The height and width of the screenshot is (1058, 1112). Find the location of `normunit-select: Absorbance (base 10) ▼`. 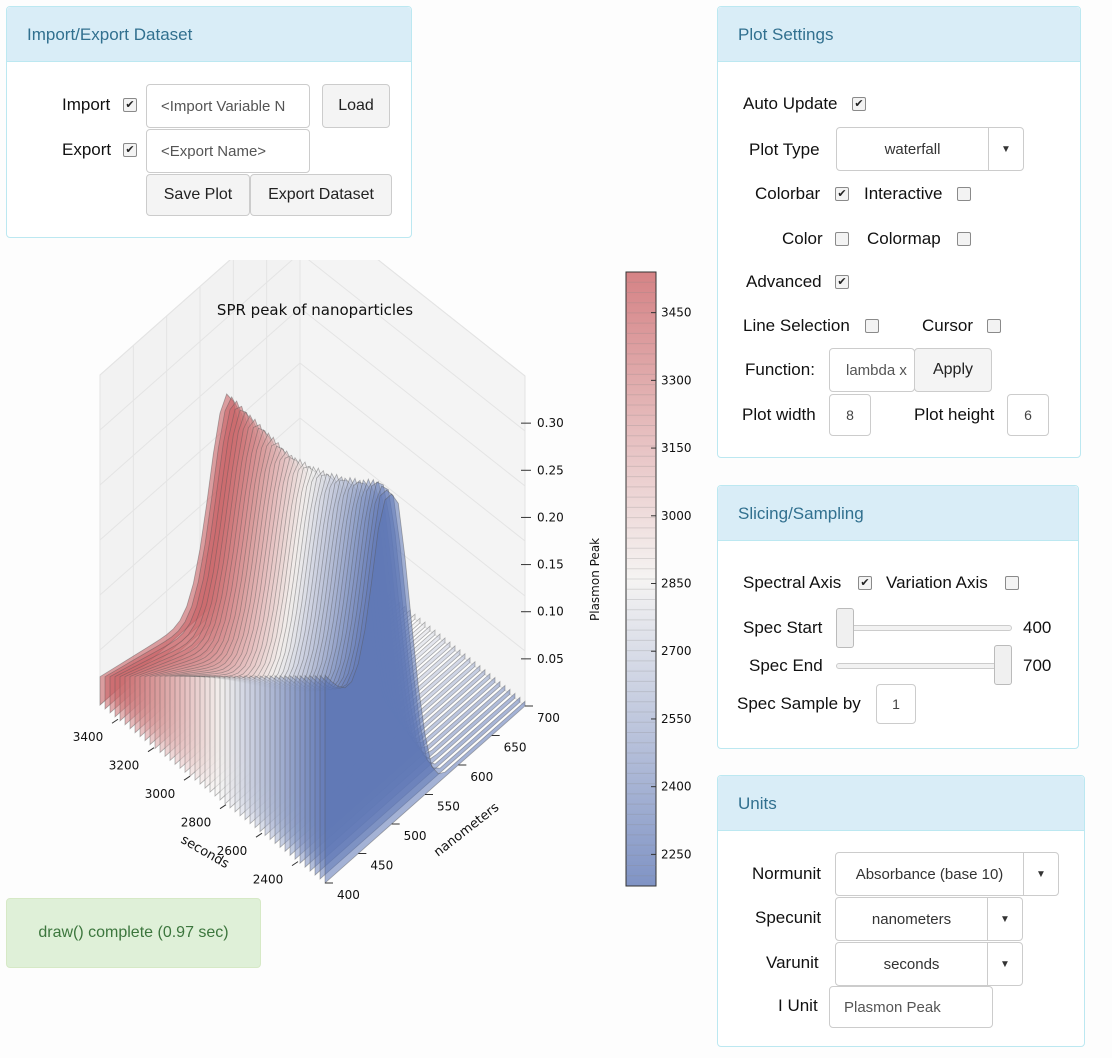

normunit-select: Absorbance (base 10) ▼ is located at coordinates (947, 874).